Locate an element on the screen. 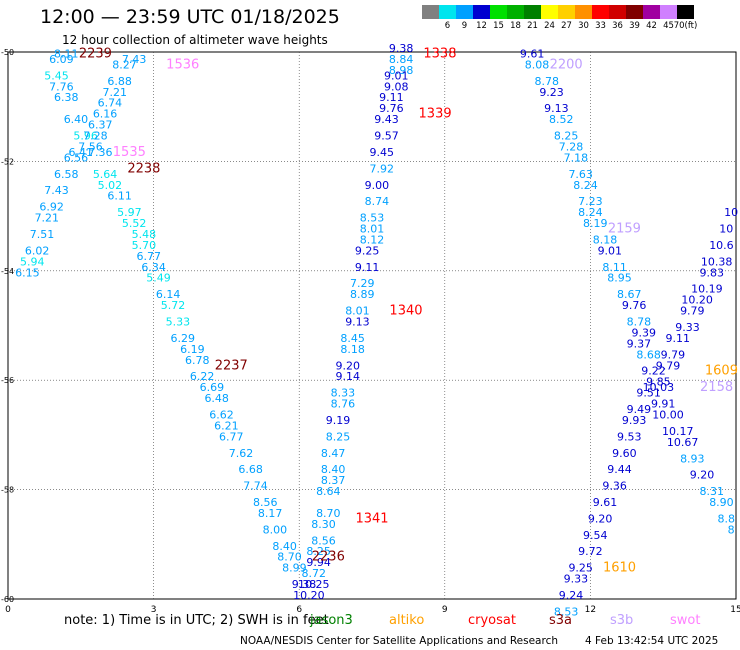 This screenshot has width=740, height=650. track-time-label: 1535 is located at coordinates (129, 152).